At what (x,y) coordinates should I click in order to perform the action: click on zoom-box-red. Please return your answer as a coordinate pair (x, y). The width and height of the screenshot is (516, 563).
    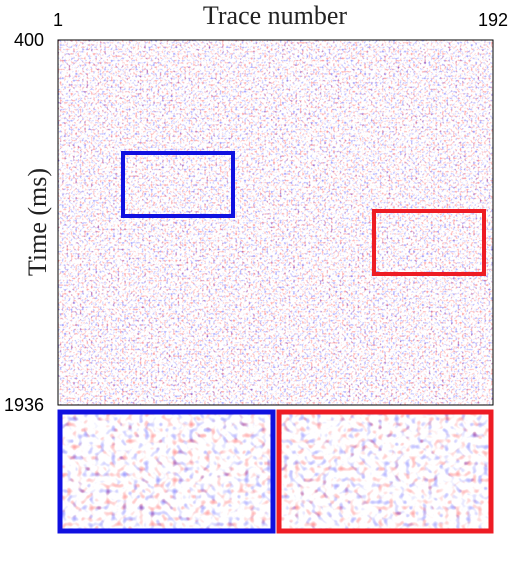
    Looking at the image, I should click on (429, 242).